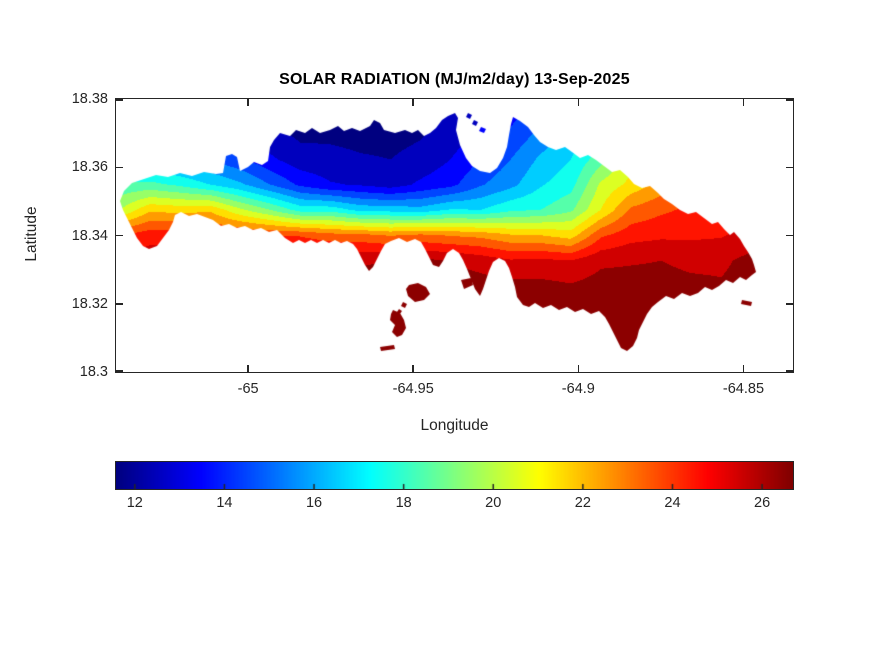 The height and width of the screenshot is (656, 875). What do you see at coordinates (314, 503) in the screenshot?
I see `colorbar-tick-label: 16` at bounding box center [314, 503].